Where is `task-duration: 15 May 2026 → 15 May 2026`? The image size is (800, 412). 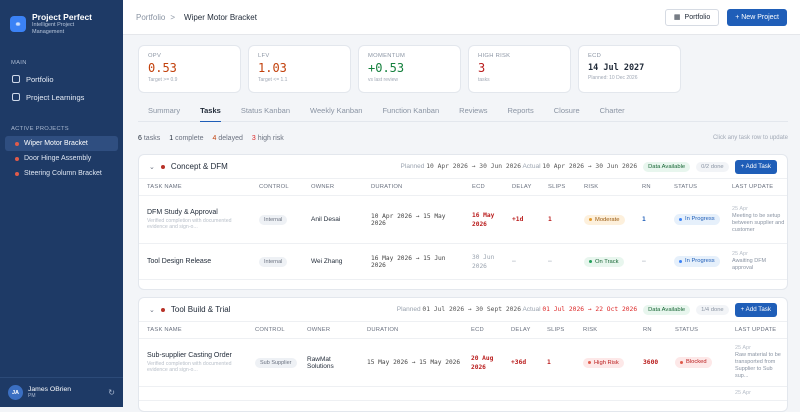
task-duration: 15 May 2026 → 15 May 2026 is located at coordinates (414, 362).